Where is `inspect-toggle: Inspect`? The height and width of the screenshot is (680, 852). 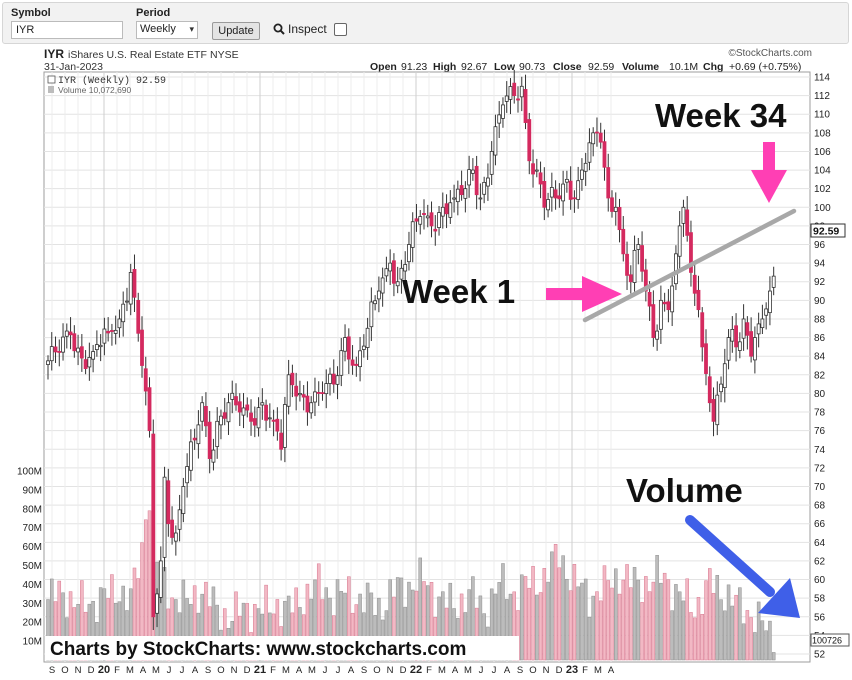 inspect-toggle: Inspect is located at coordinates (310, 29).